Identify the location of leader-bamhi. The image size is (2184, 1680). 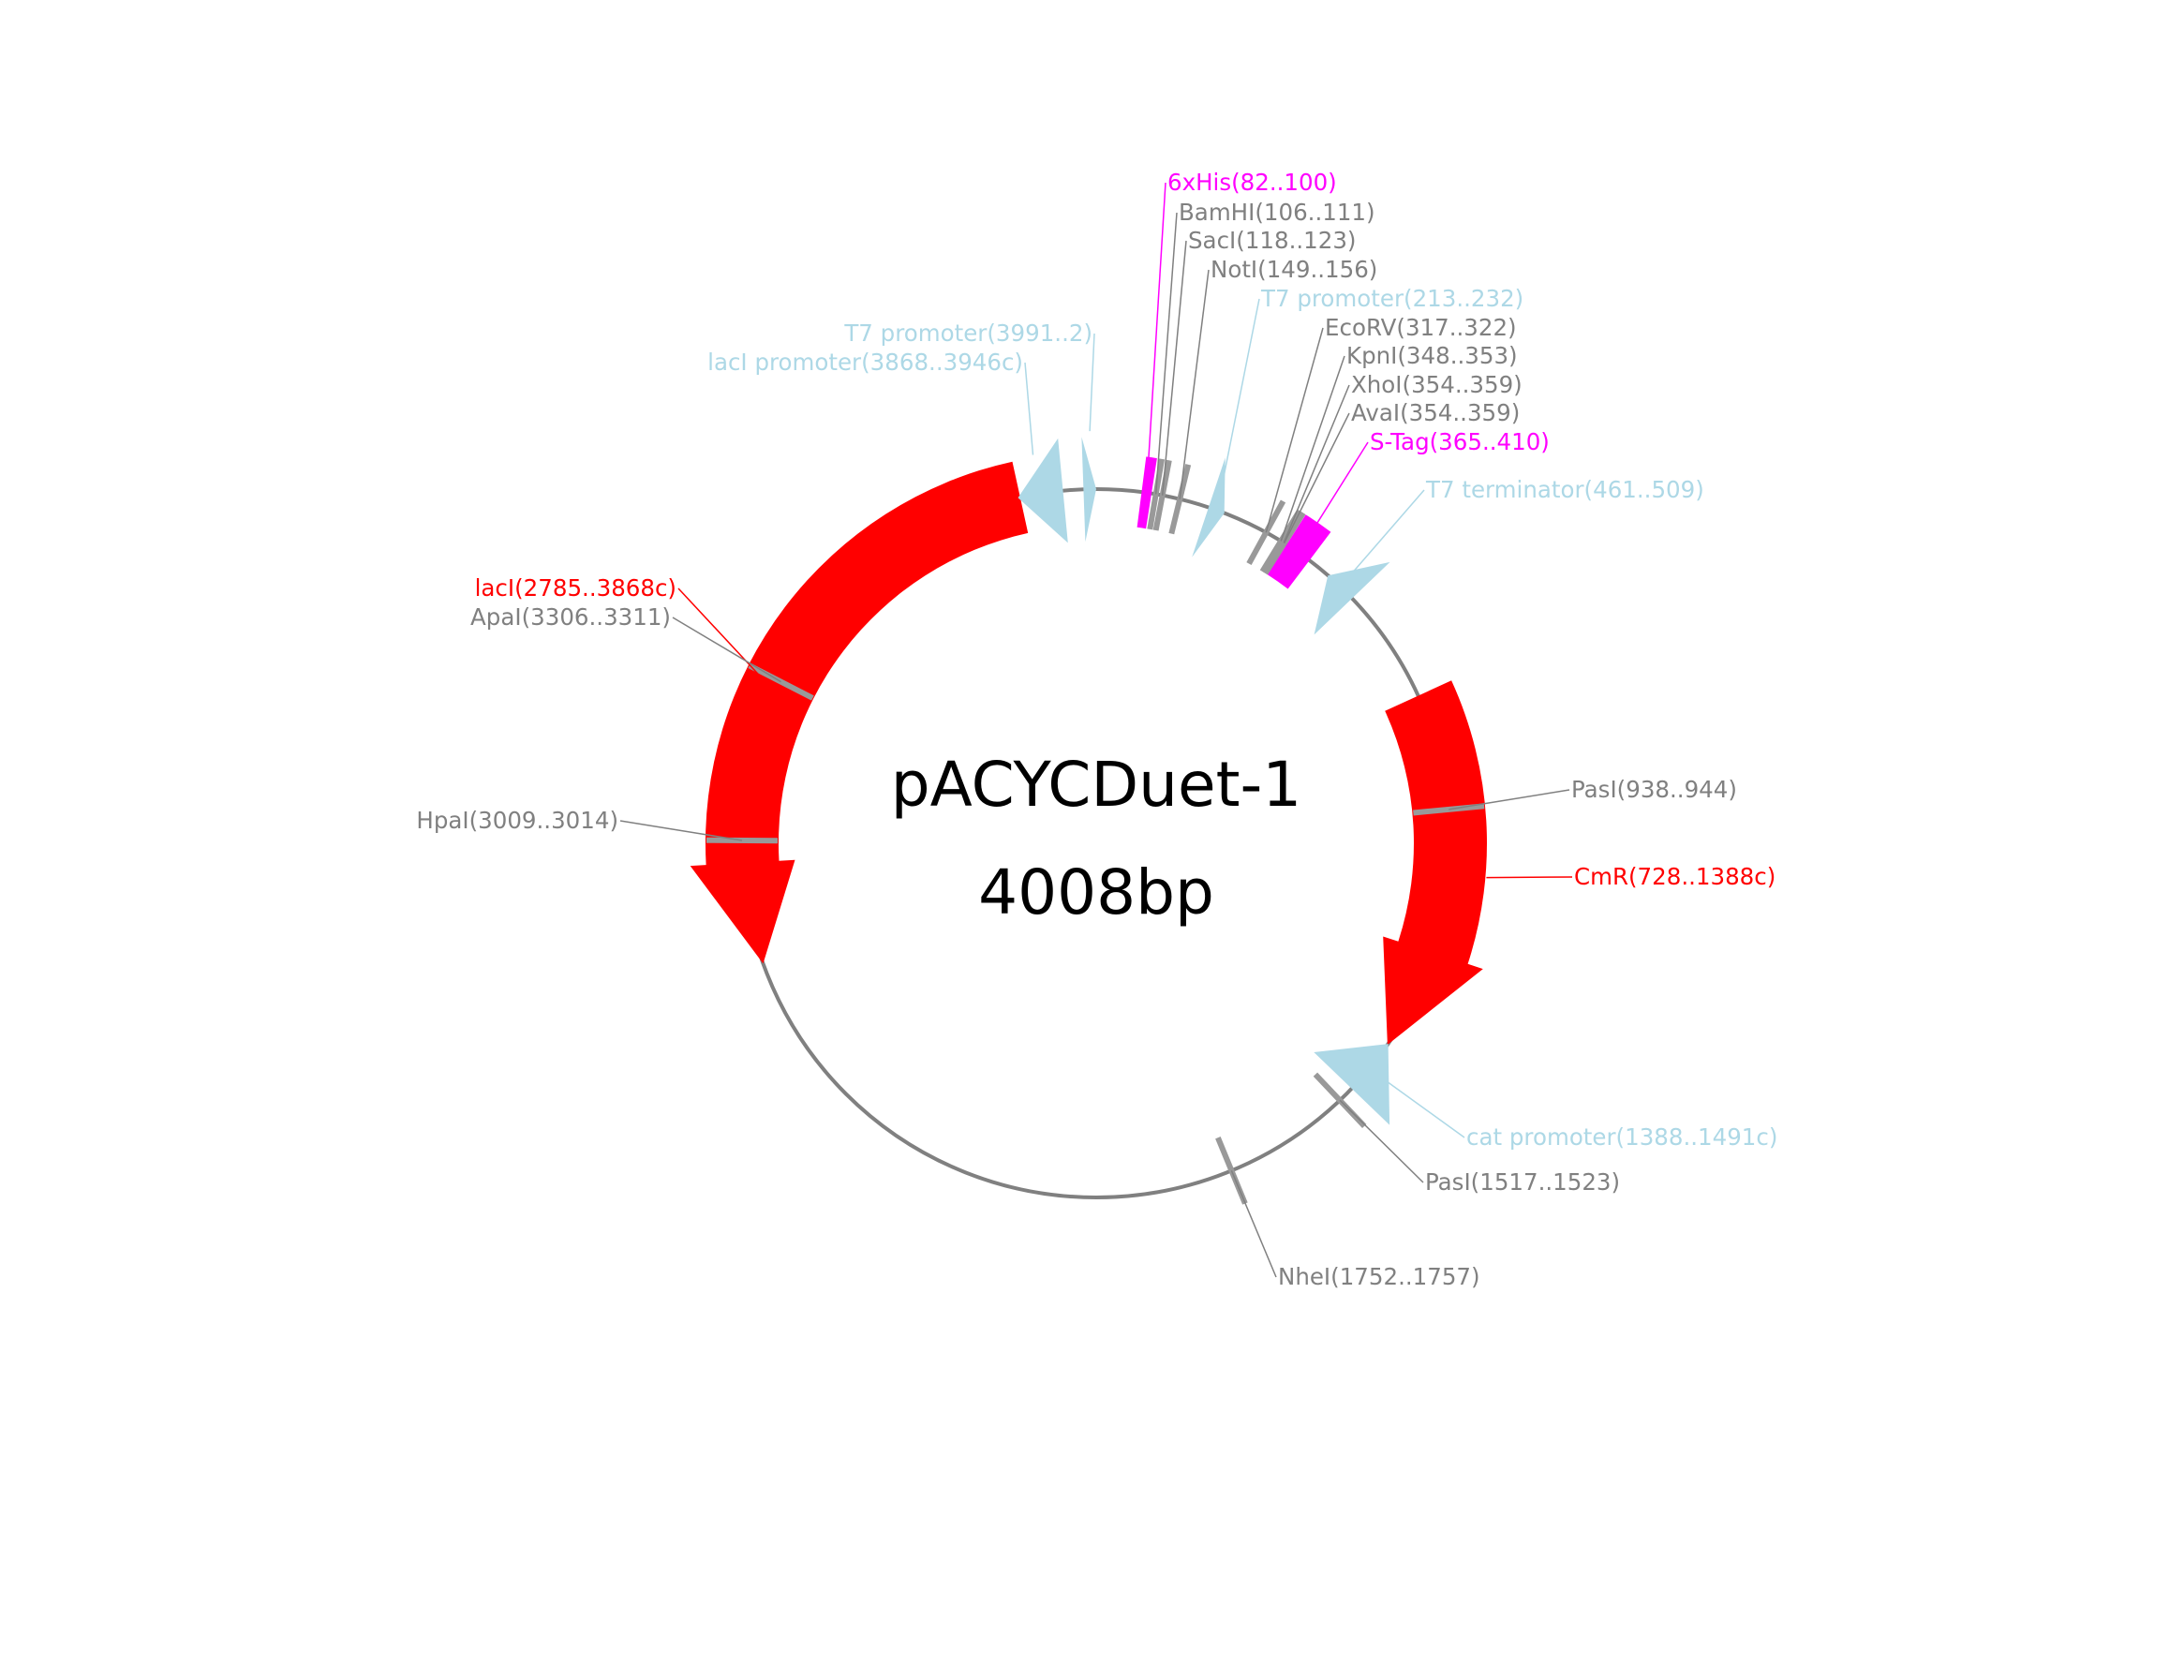
(1166, 353).